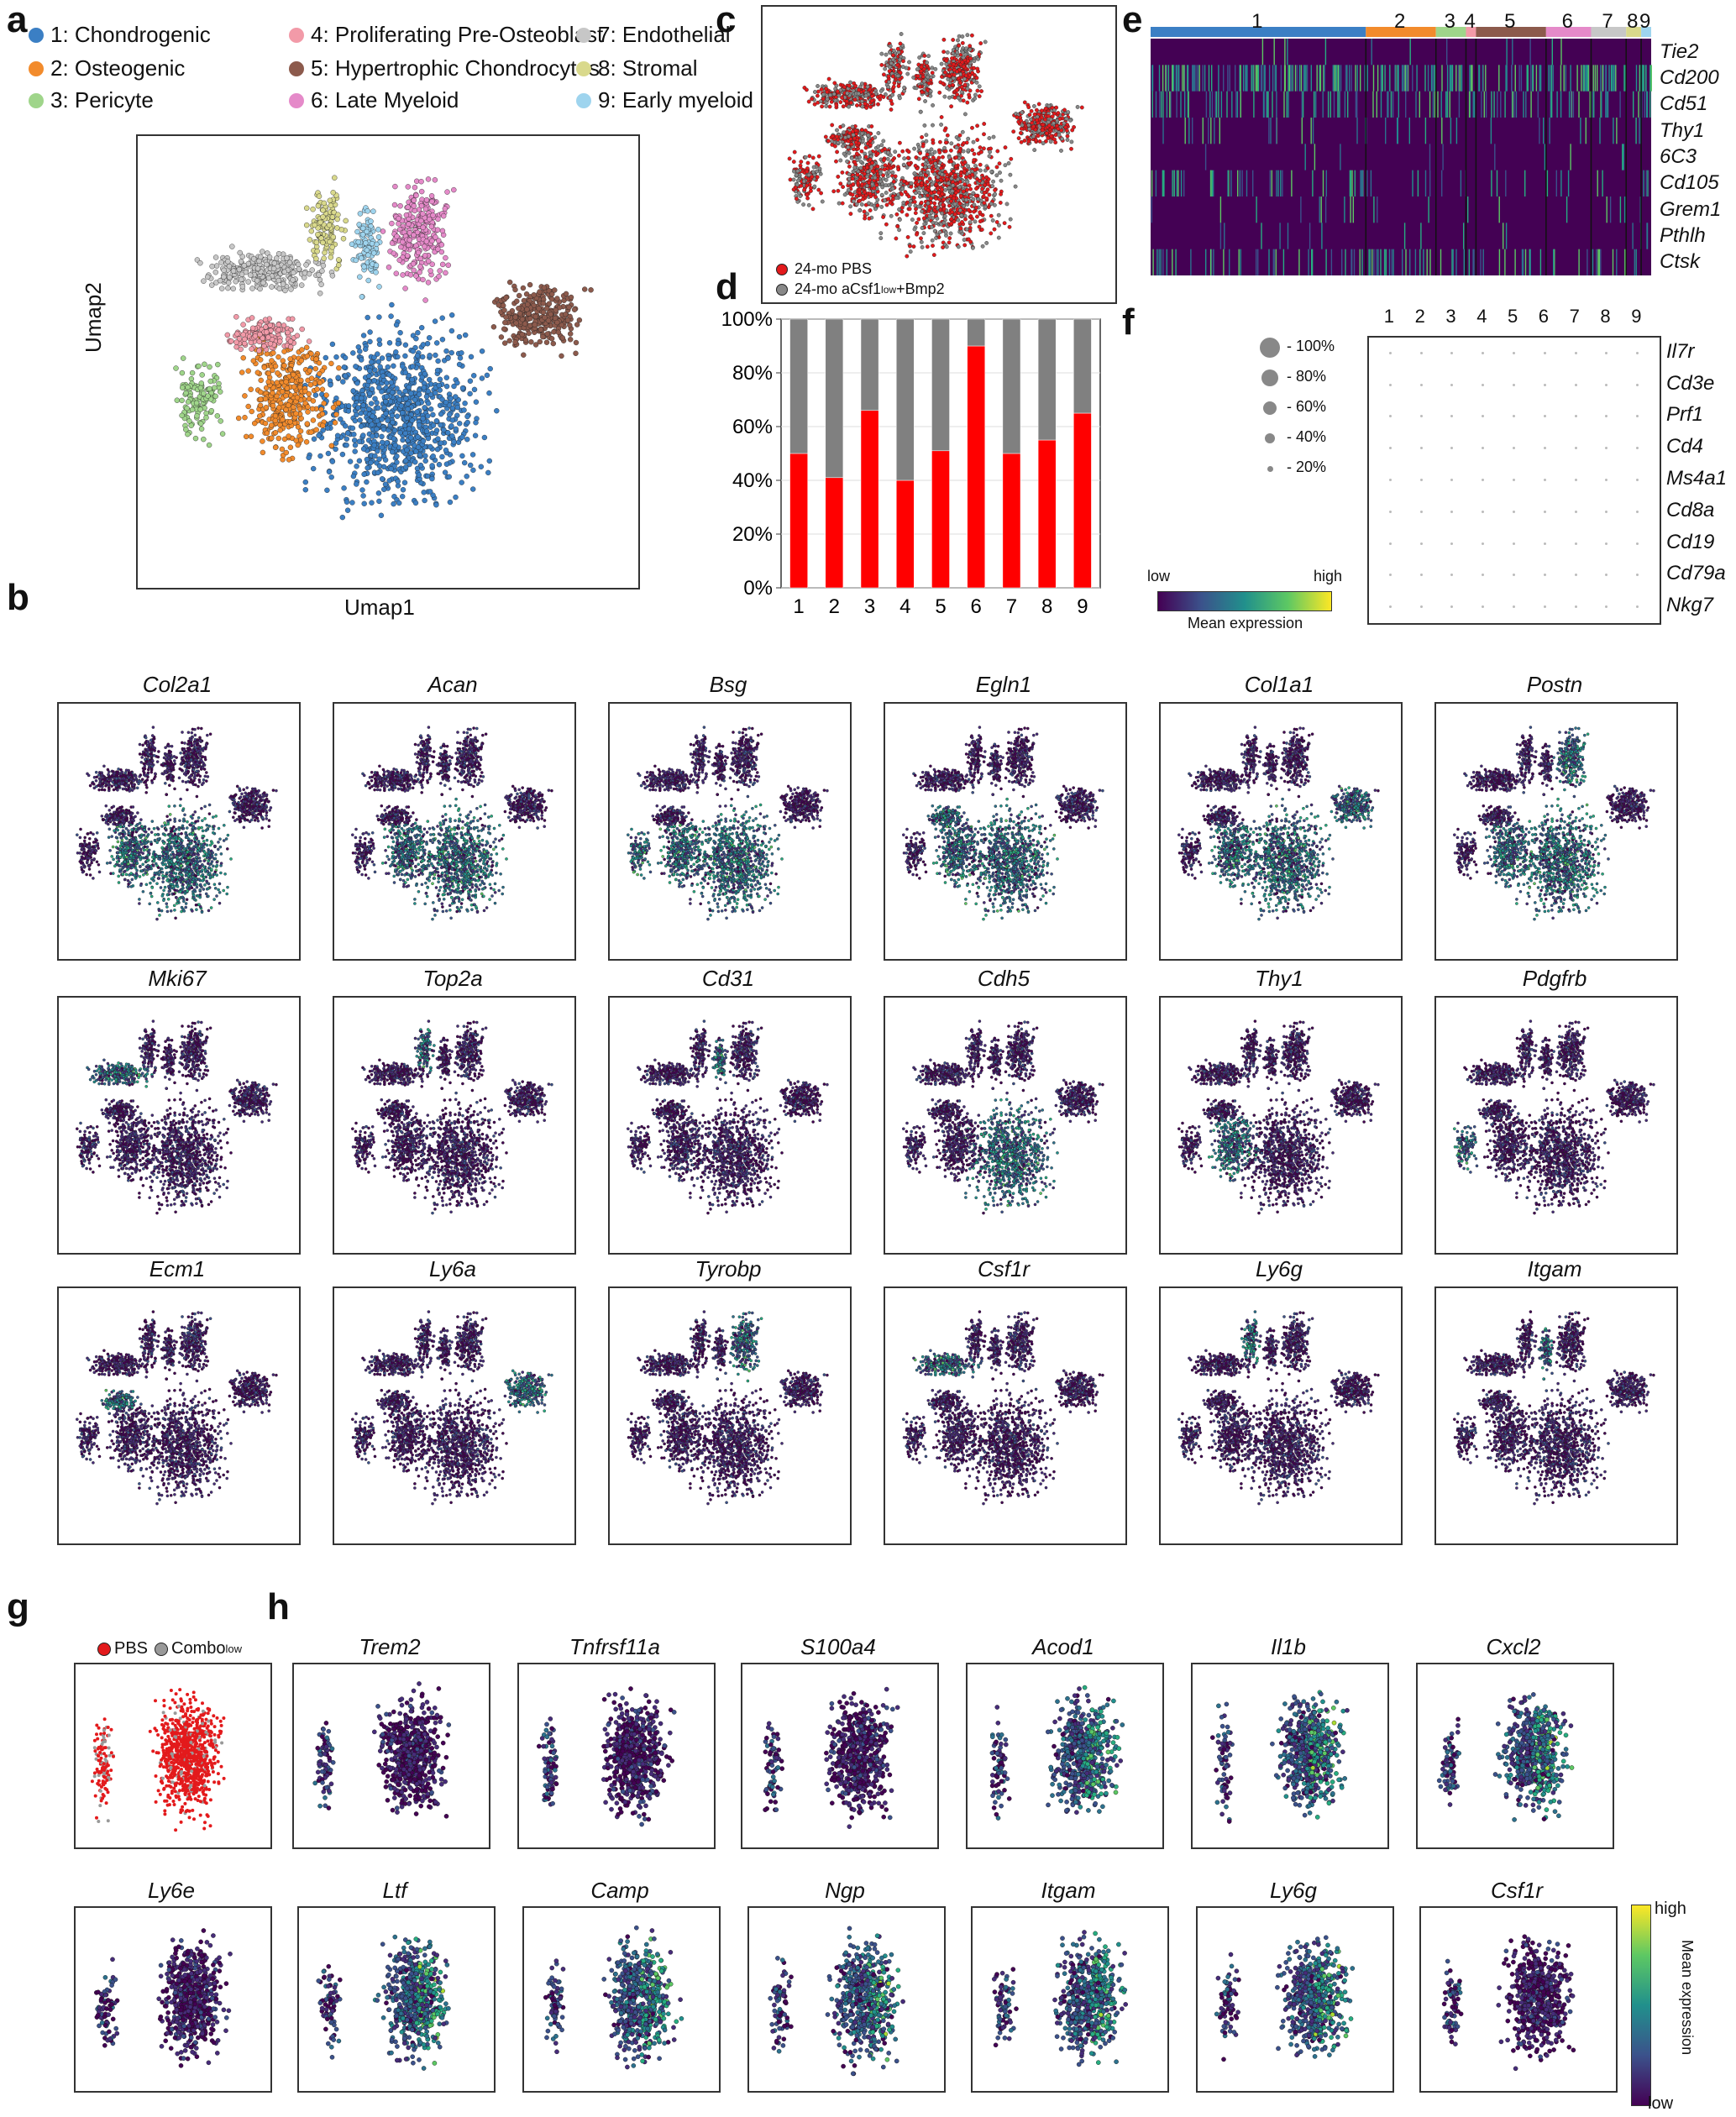 This screenshot has width=1736, height=2117. Describe the element at coordinates (17, 20) in the screenshot. I see `panel-label-a: a` at that location.